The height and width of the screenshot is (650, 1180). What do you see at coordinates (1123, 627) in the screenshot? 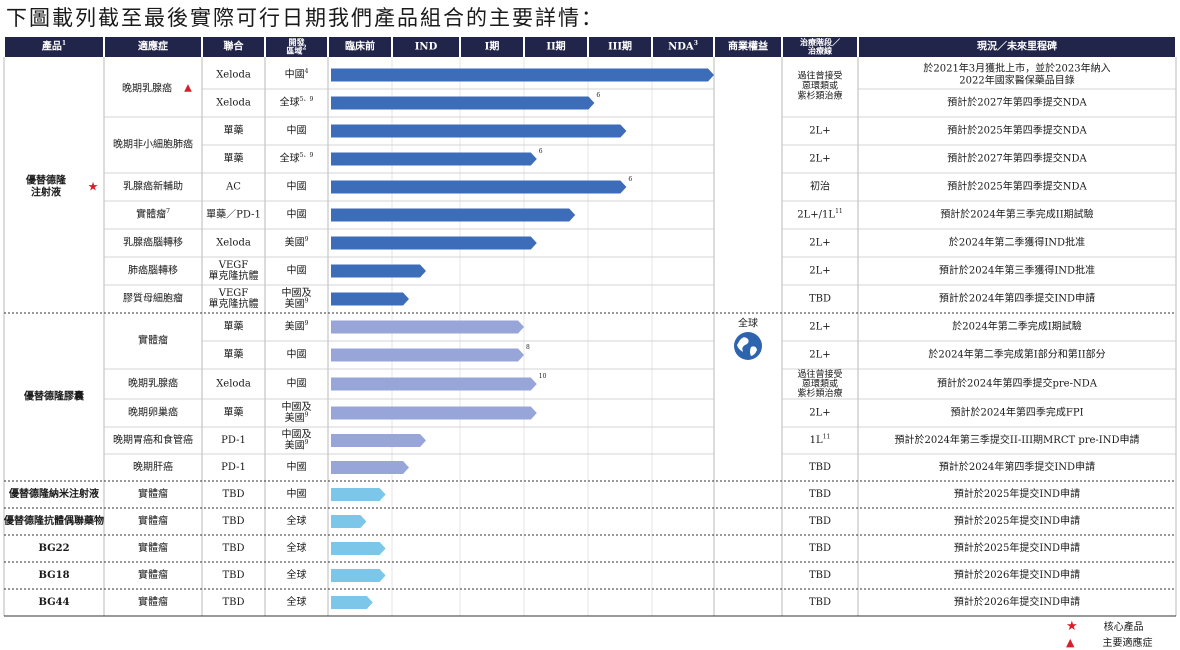
I see `legend-core-label: 核心產品` at bounding box center [1123, 627].